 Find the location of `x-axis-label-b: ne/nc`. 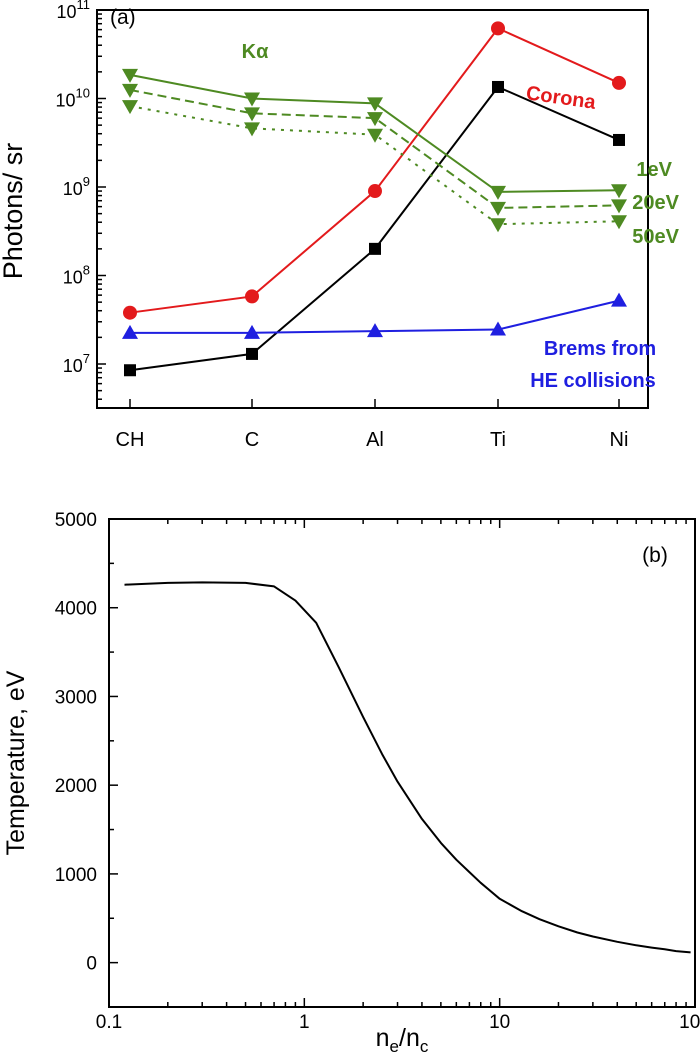

x-axis-label-b: ne/nc is located at coordinates (402, 1040).